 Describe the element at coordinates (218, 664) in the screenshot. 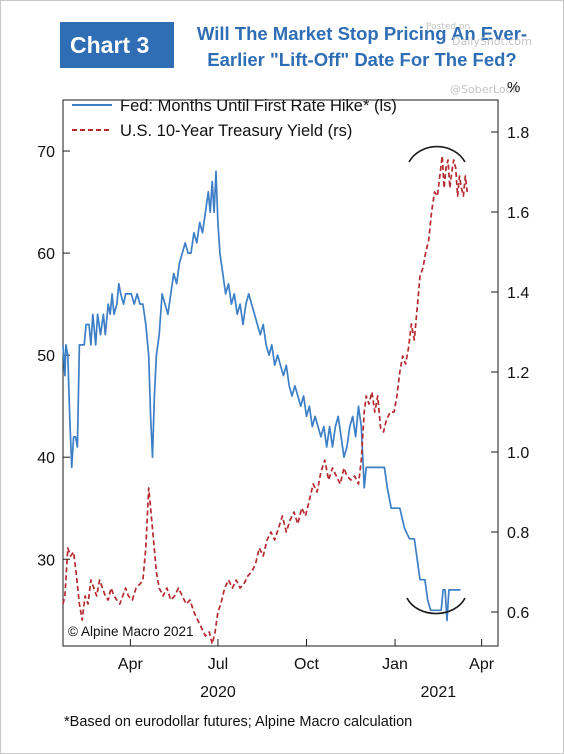

I see `x-tick-label: Jul` at that location.